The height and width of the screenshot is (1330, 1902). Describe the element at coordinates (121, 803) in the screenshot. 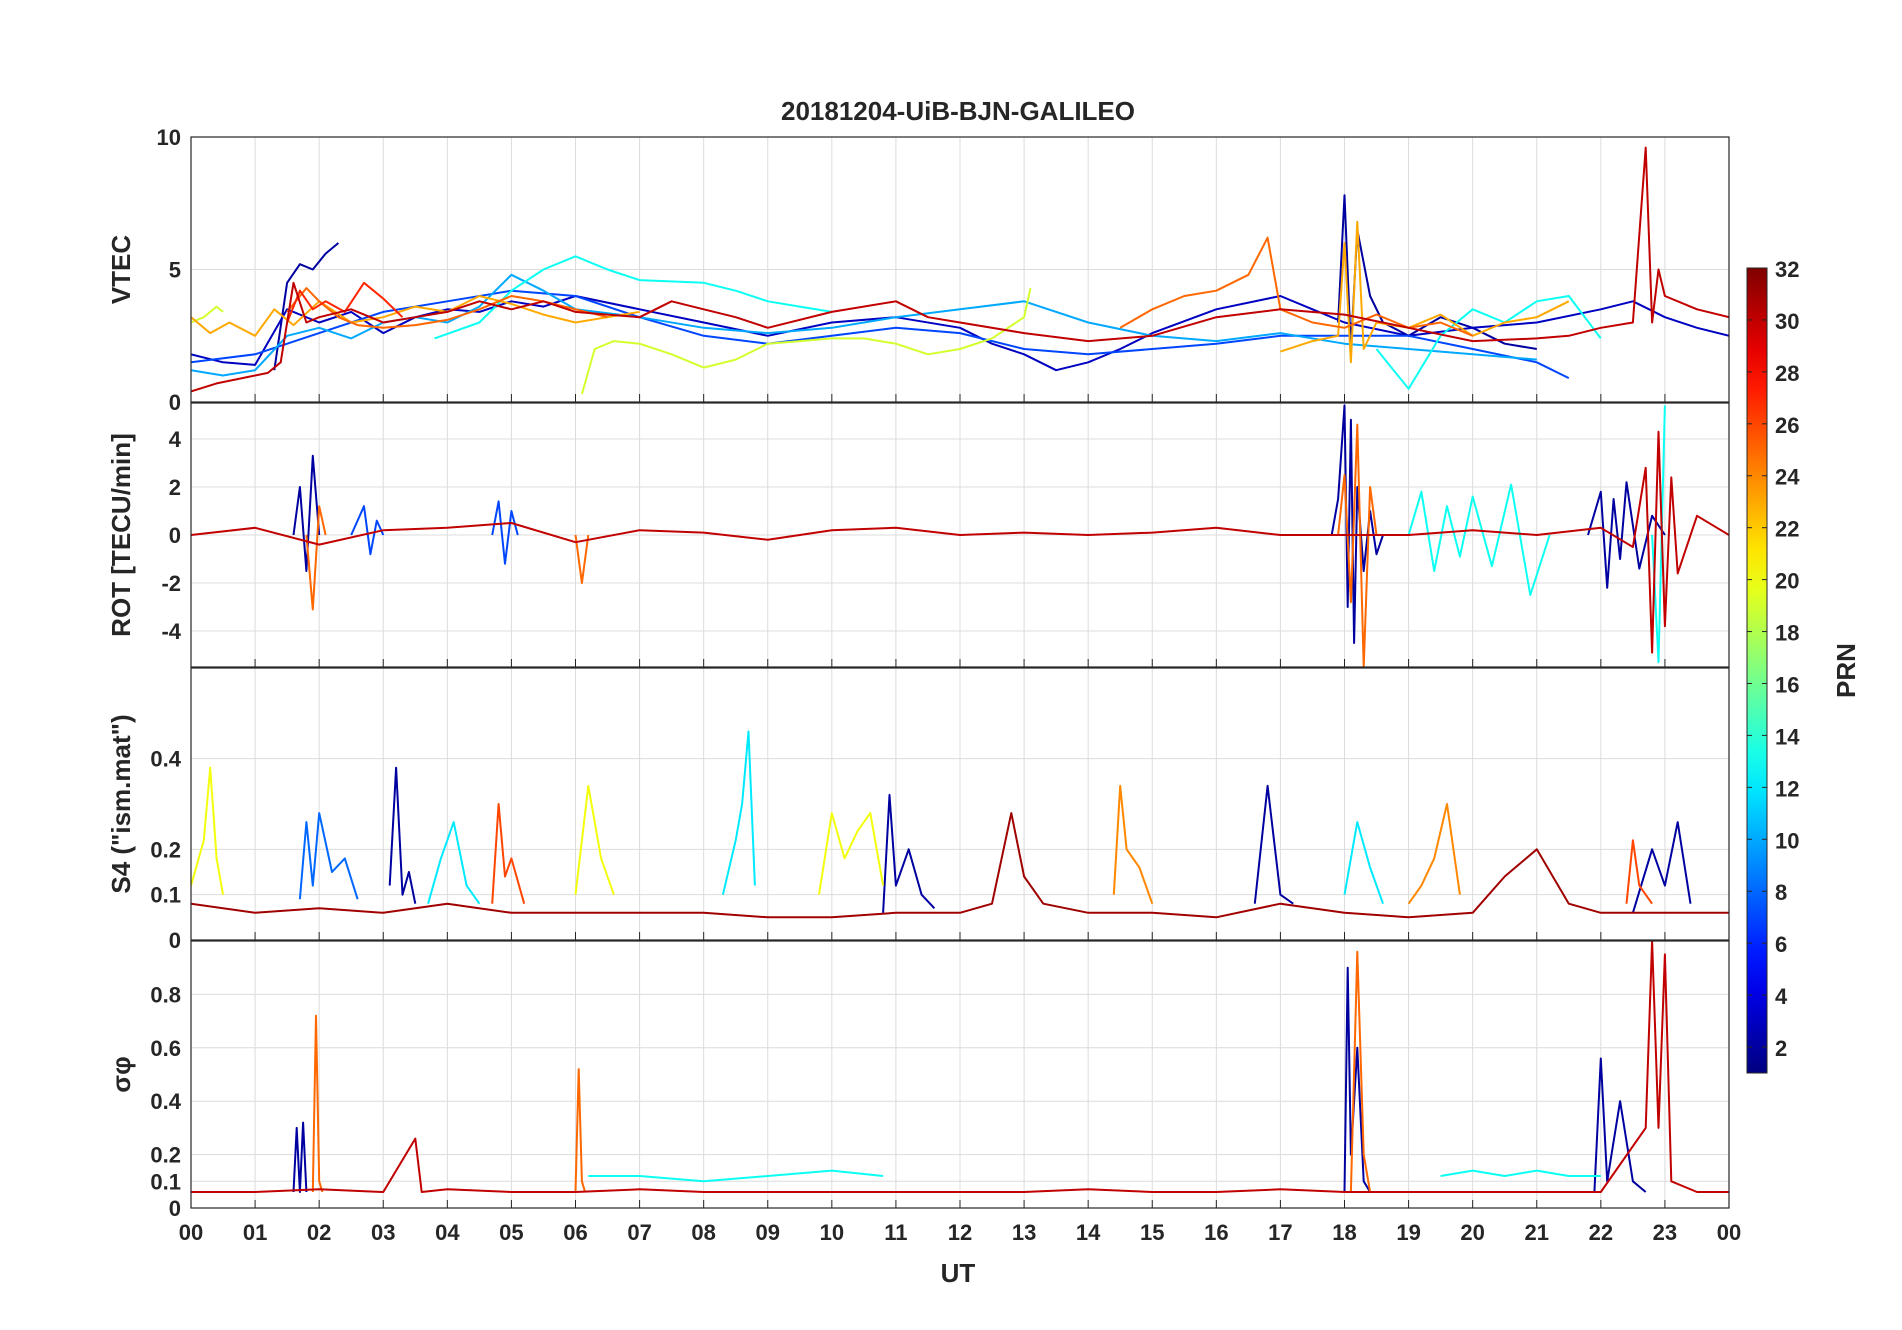

I see `y-axis-label: S4 ("ism.mat")` at that location.